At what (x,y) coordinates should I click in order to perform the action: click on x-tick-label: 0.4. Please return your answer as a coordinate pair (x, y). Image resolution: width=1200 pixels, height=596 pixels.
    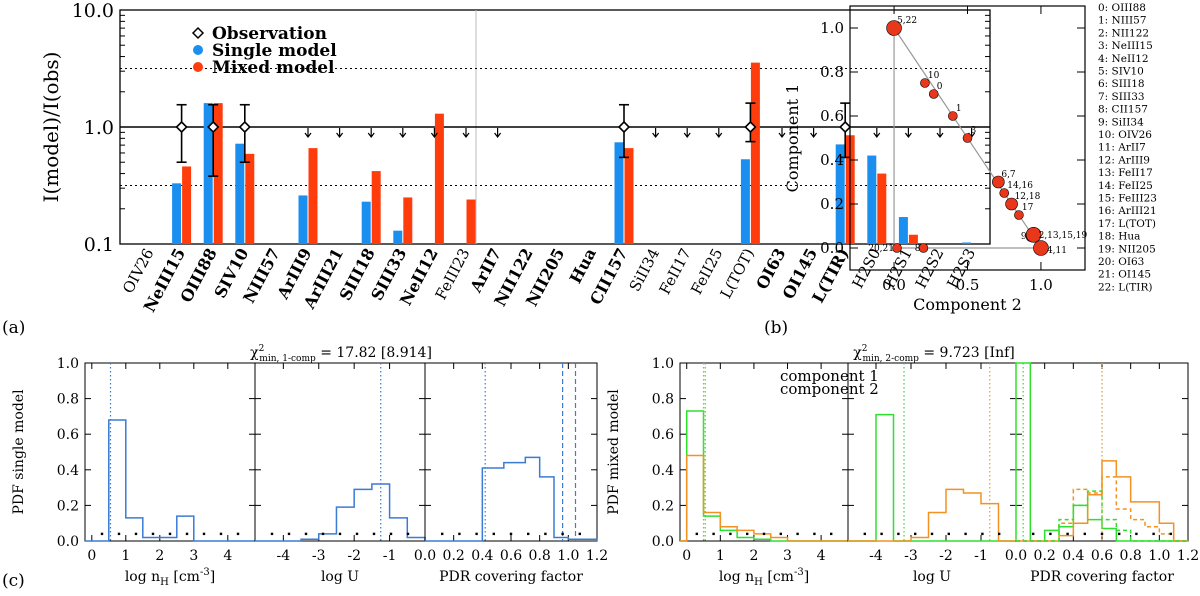
    Looking at the image, I should click on (1073, 556).